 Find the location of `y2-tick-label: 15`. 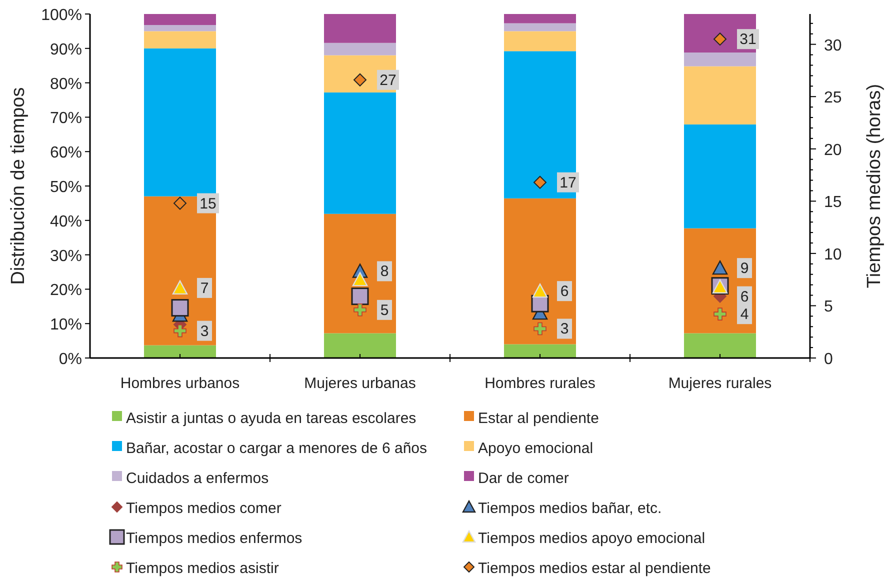

y2-tick-label: 15 is located at coordinates (833, 203).